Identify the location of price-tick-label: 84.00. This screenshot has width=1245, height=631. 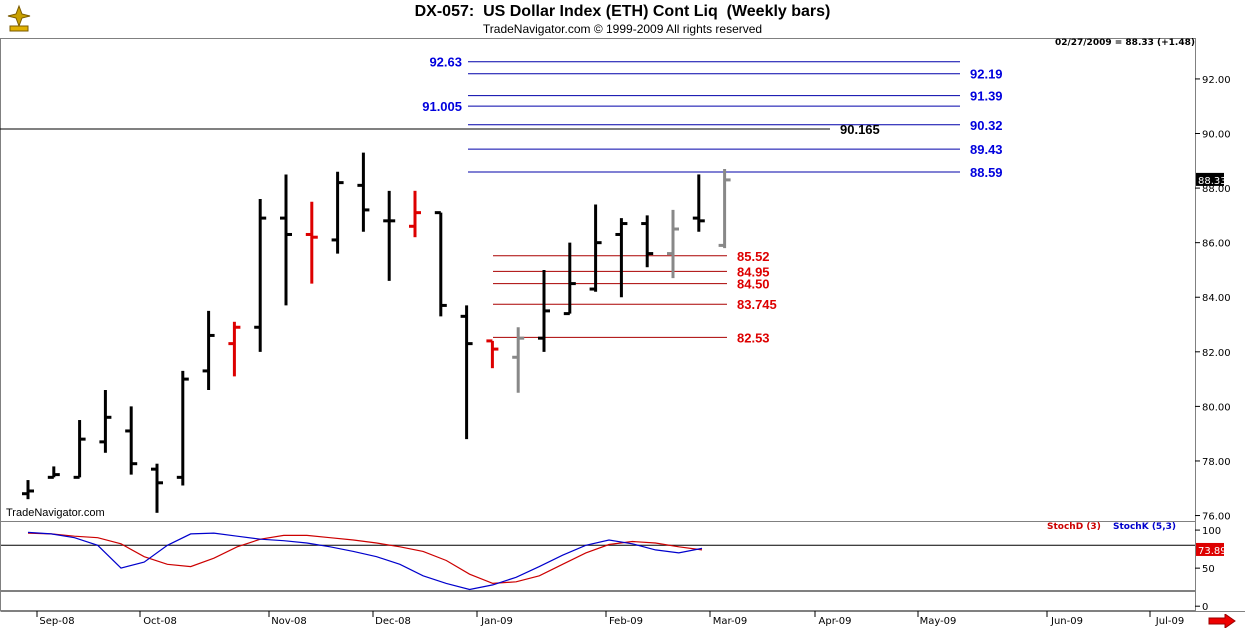
(1216, 298).